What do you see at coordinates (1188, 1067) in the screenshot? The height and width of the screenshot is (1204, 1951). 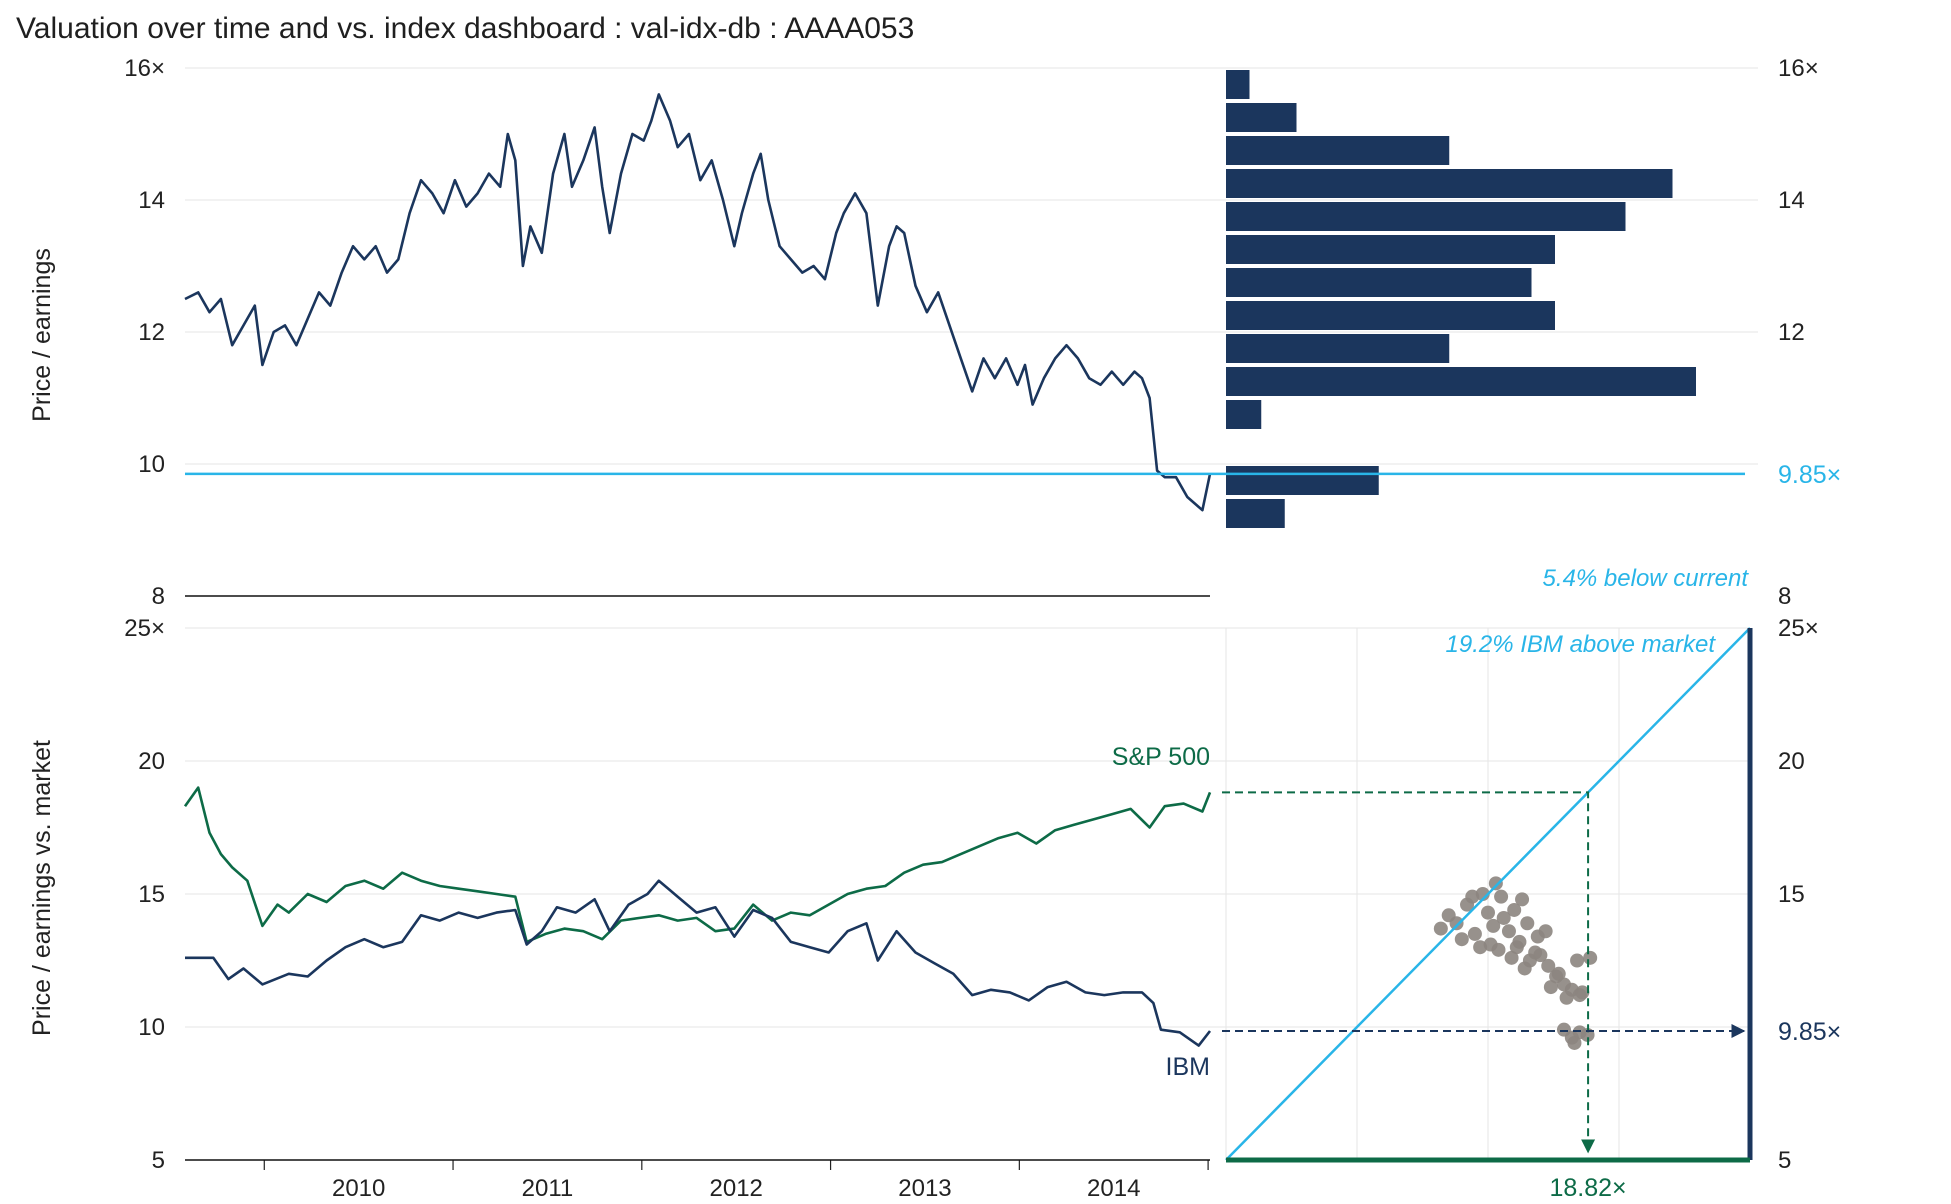 I see `ibm-series-label: IBM` at bounding box center [1188, 1067].